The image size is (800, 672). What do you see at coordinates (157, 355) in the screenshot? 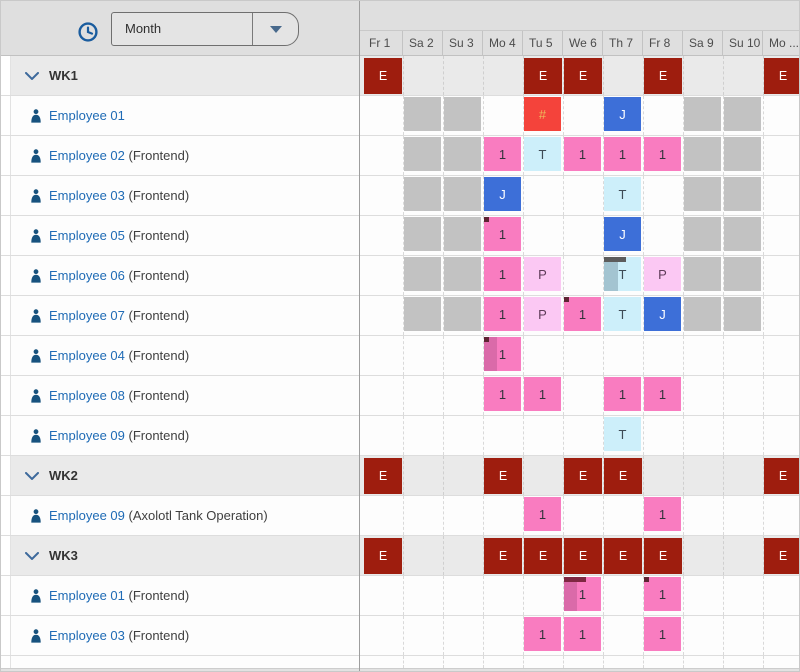
I see `employee-role: (Frontend)` at bounding box center [157, 355].